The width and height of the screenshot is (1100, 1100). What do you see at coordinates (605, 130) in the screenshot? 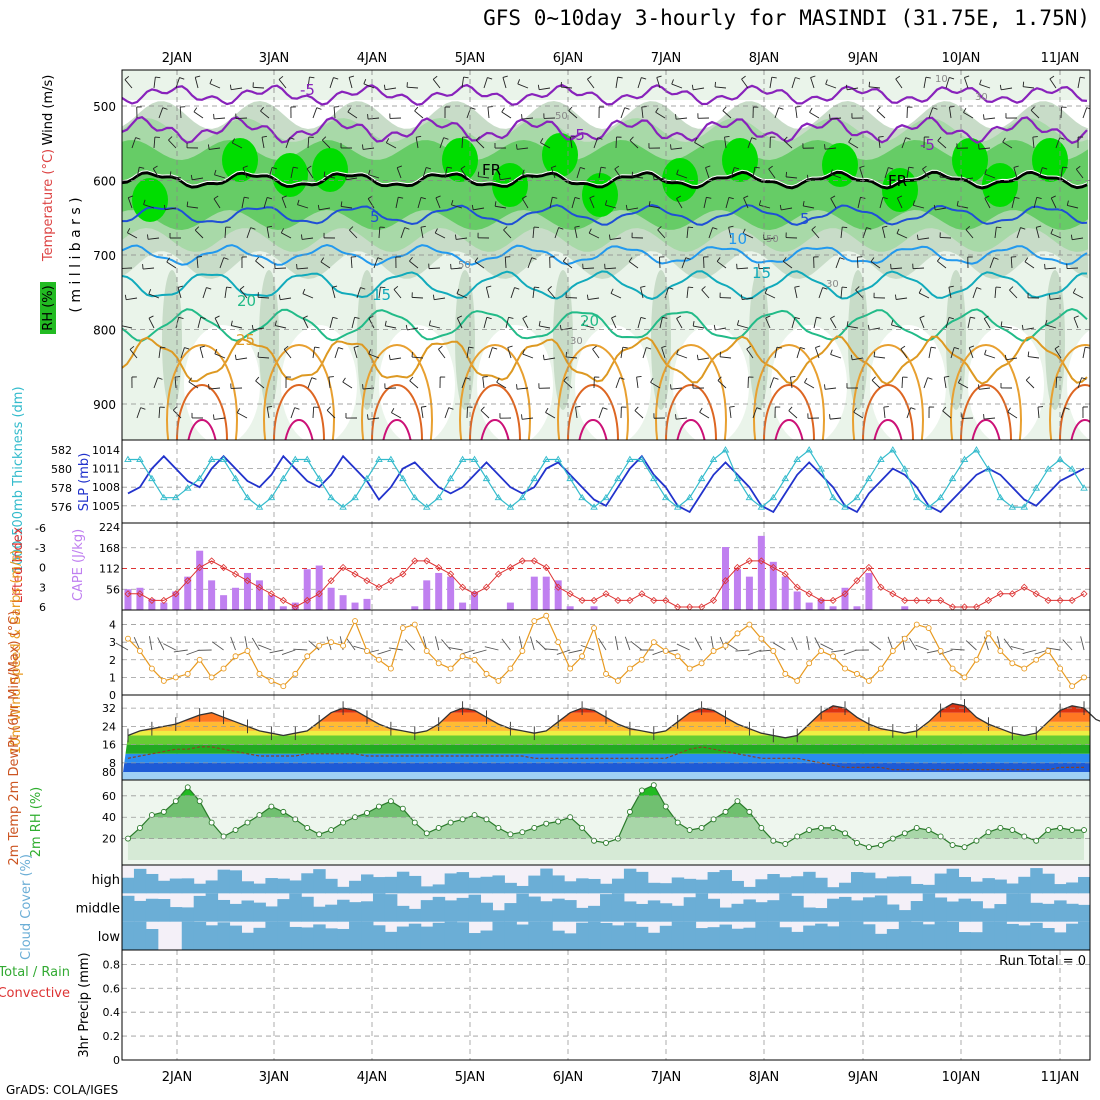
I see `isotherm-minus5-b` at bounding box center [605, 130].